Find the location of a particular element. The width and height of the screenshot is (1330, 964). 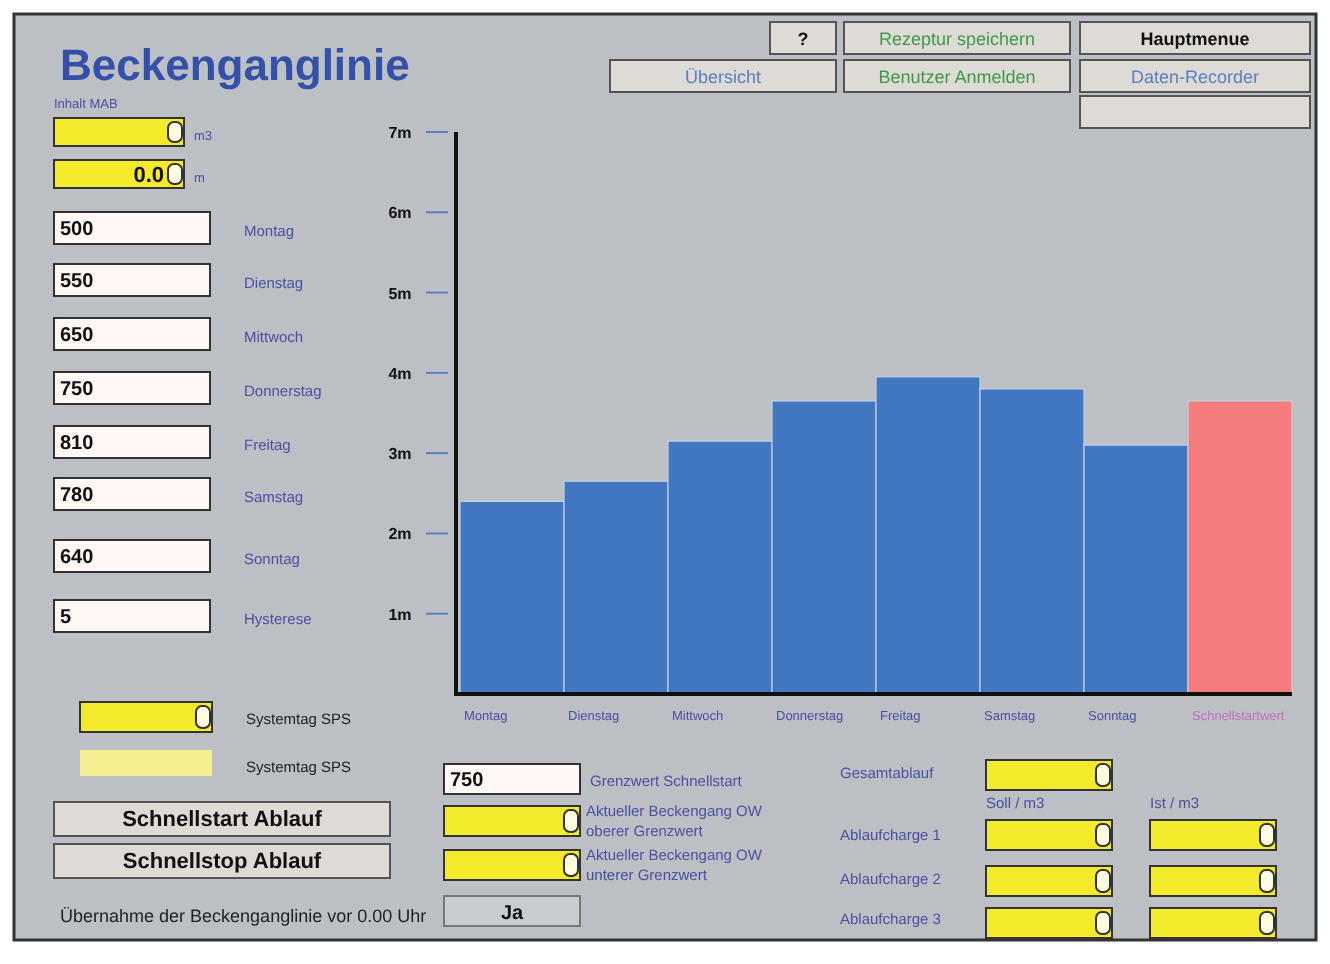

text: 0.0 is located at coordinates (148, 176).